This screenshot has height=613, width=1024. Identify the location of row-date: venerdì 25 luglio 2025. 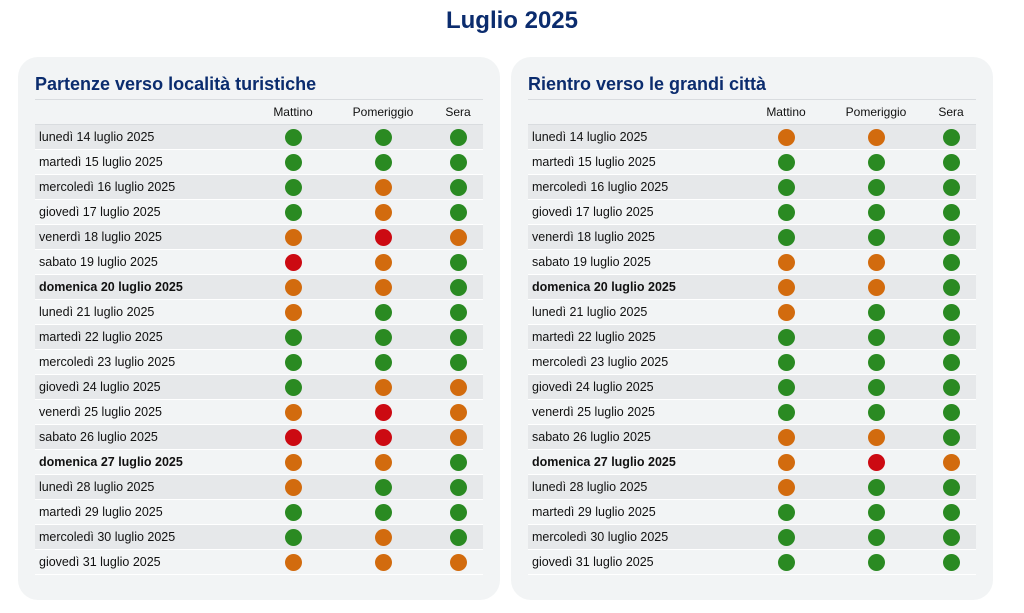
(144, 412).